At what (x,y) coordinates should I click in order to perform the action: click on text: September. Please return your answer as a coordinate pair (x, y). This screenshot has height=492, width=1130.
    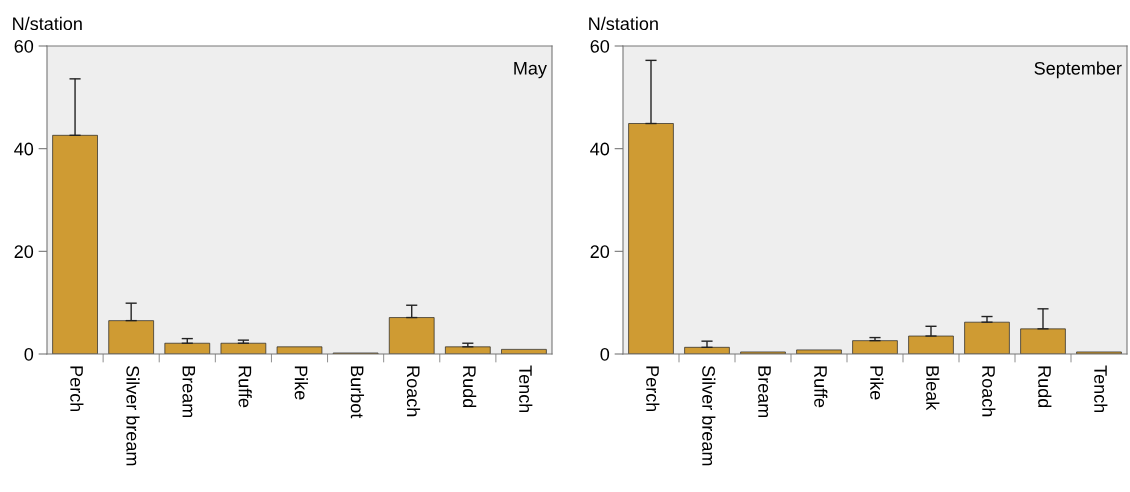
    Looking at the image, I should click on (1078, 70).